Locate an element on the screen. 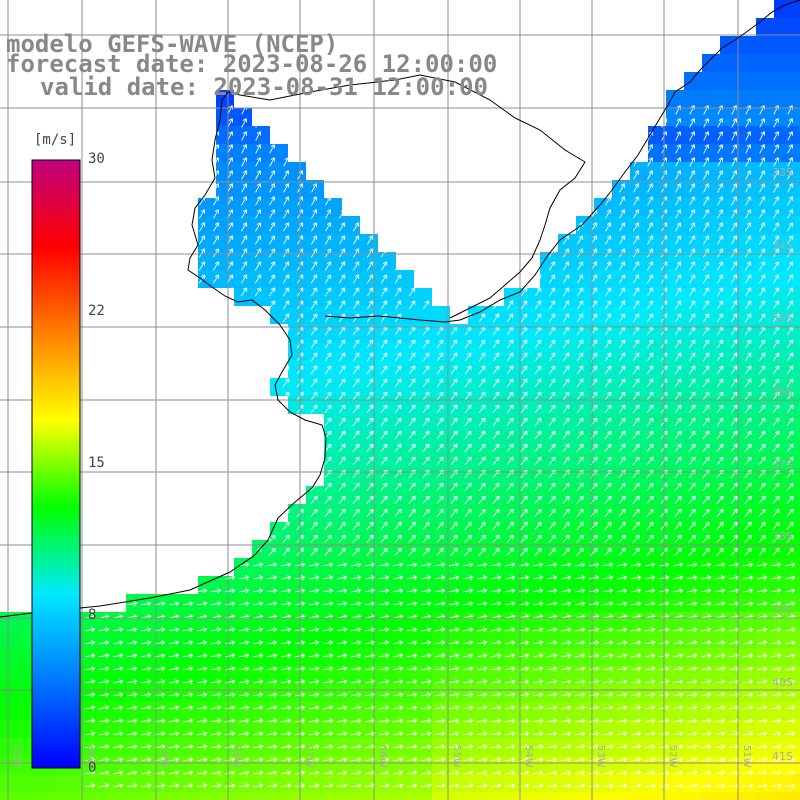 Image resolution: width=800 pixels, height=800 pixels. longitude-labels: 61W 60W 59W 58W 57W 56W 55W 54W 53W 52W 51W is located at coordinates (381, 756).